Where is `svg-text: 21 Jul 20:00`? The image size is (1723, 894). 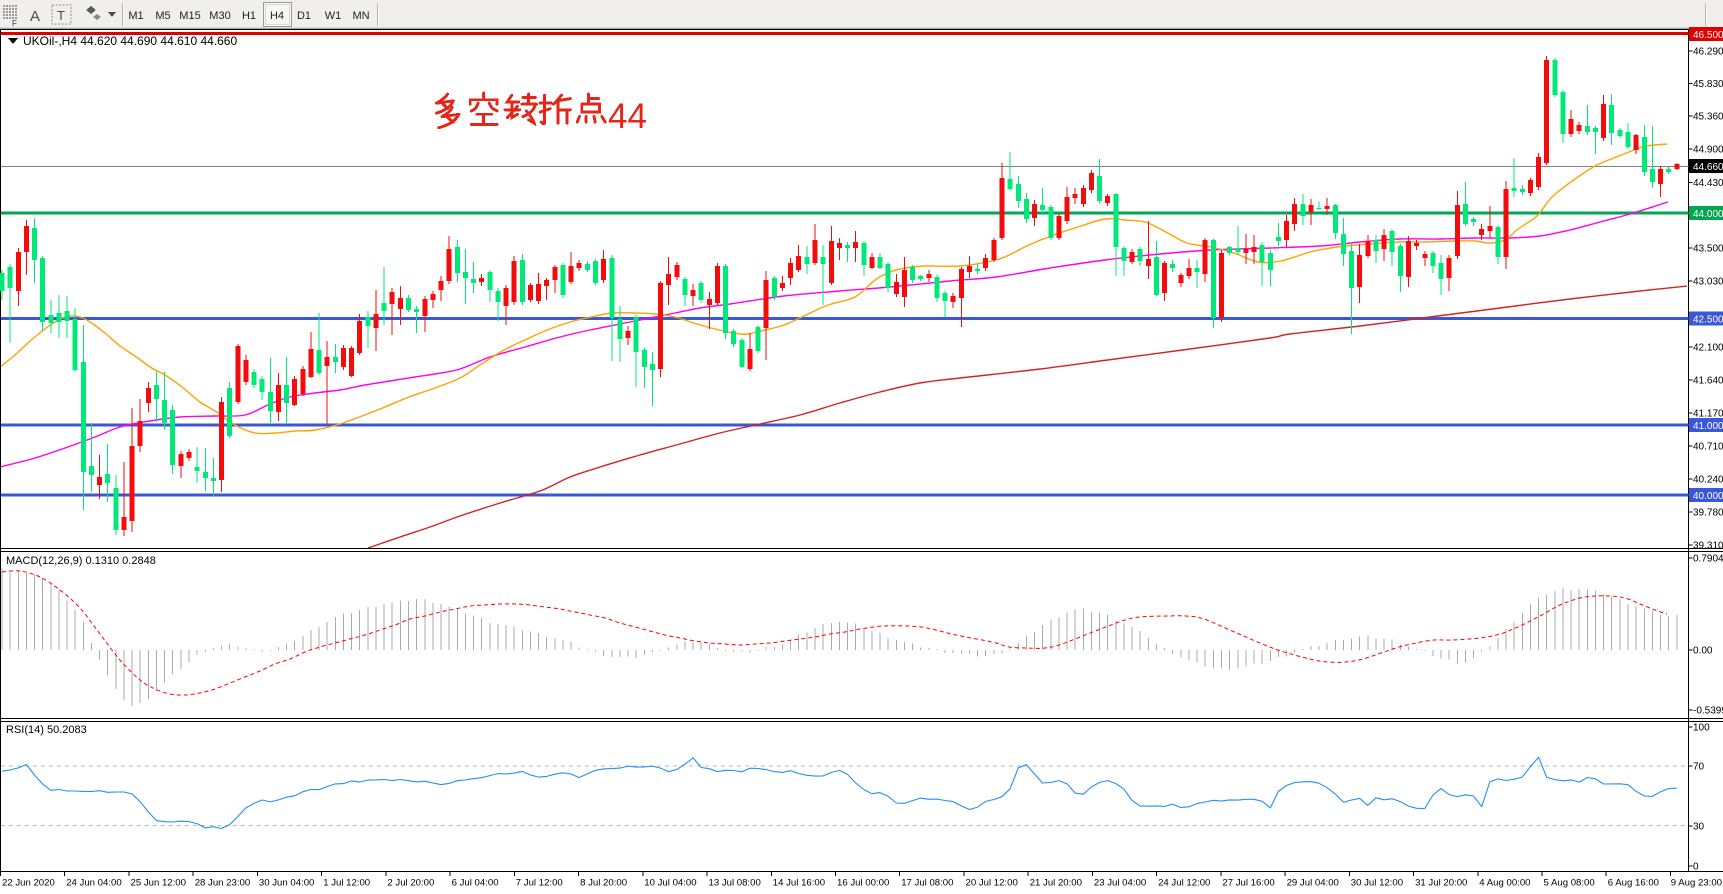
svg-text: 21 Jul 20:00 is located at coordinates (1056, 883).